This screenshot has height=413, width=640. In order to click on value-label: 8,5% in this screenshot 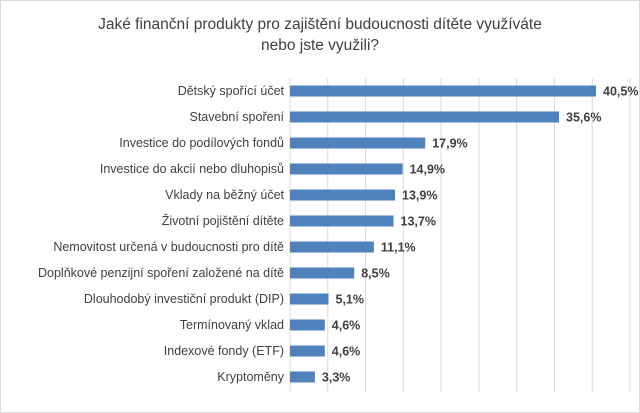, I will do `click(375, 274)`.